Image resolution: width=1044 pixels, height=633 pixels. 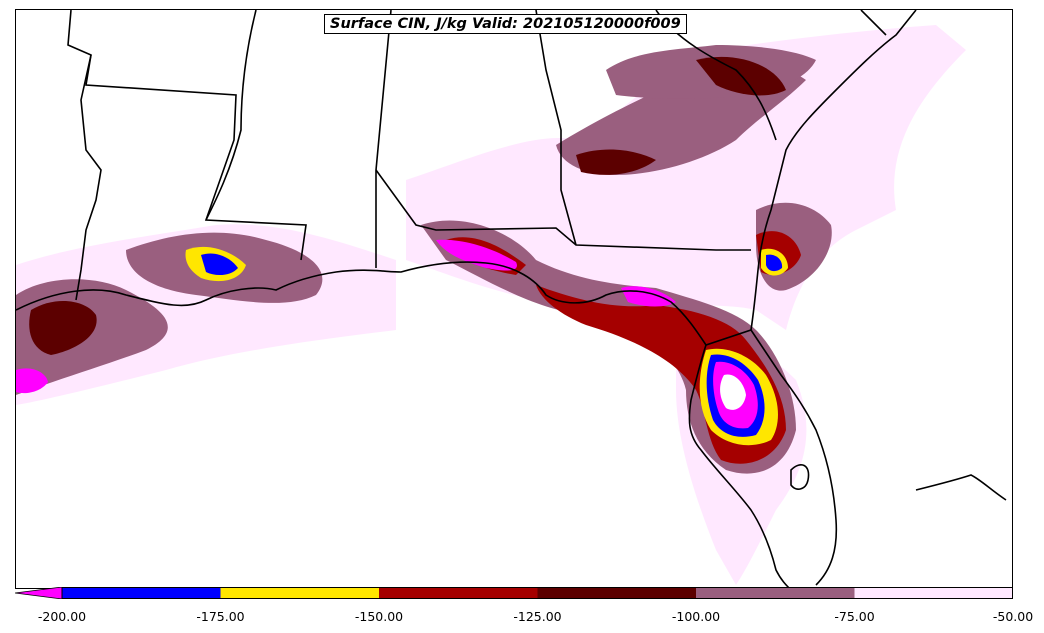 I want to click on colorbar-tick-label: -175.00, so click(x=220, y=616).